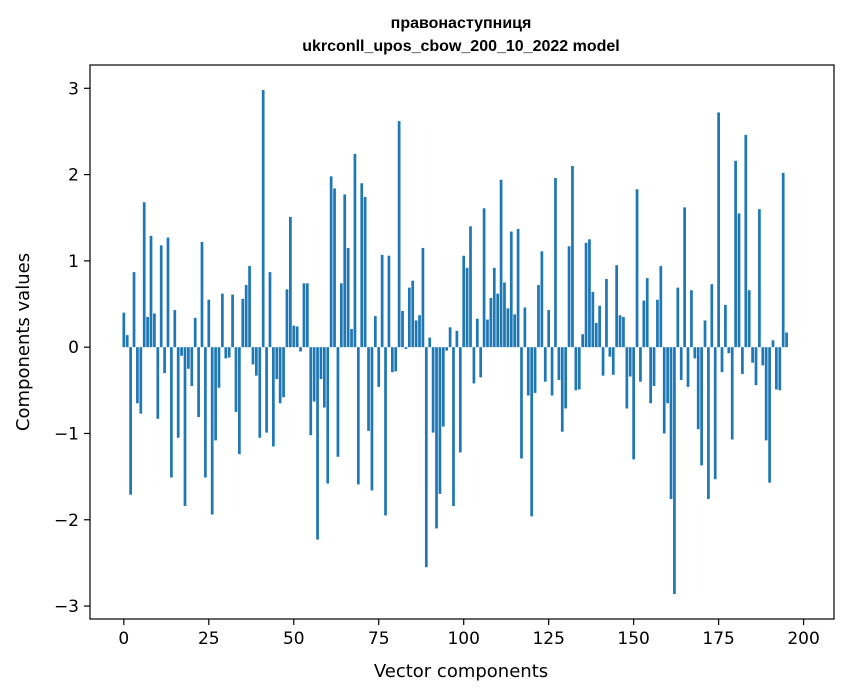 This screenshot has width=847, height=696. Describe the element at coordinates (123, 639) in the screenshot. I see `x-tick-label: 0` at that location.